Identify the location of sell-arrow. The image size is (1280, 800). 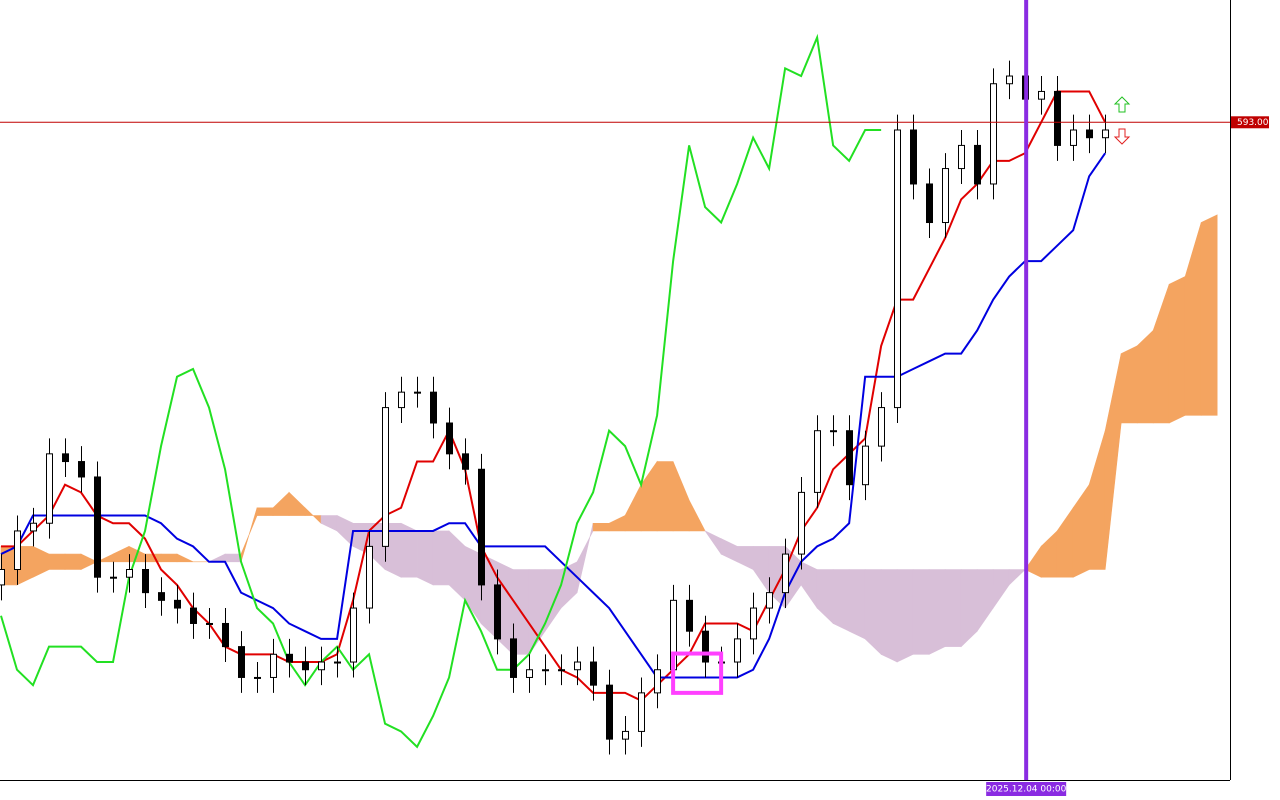
(1122, 136).